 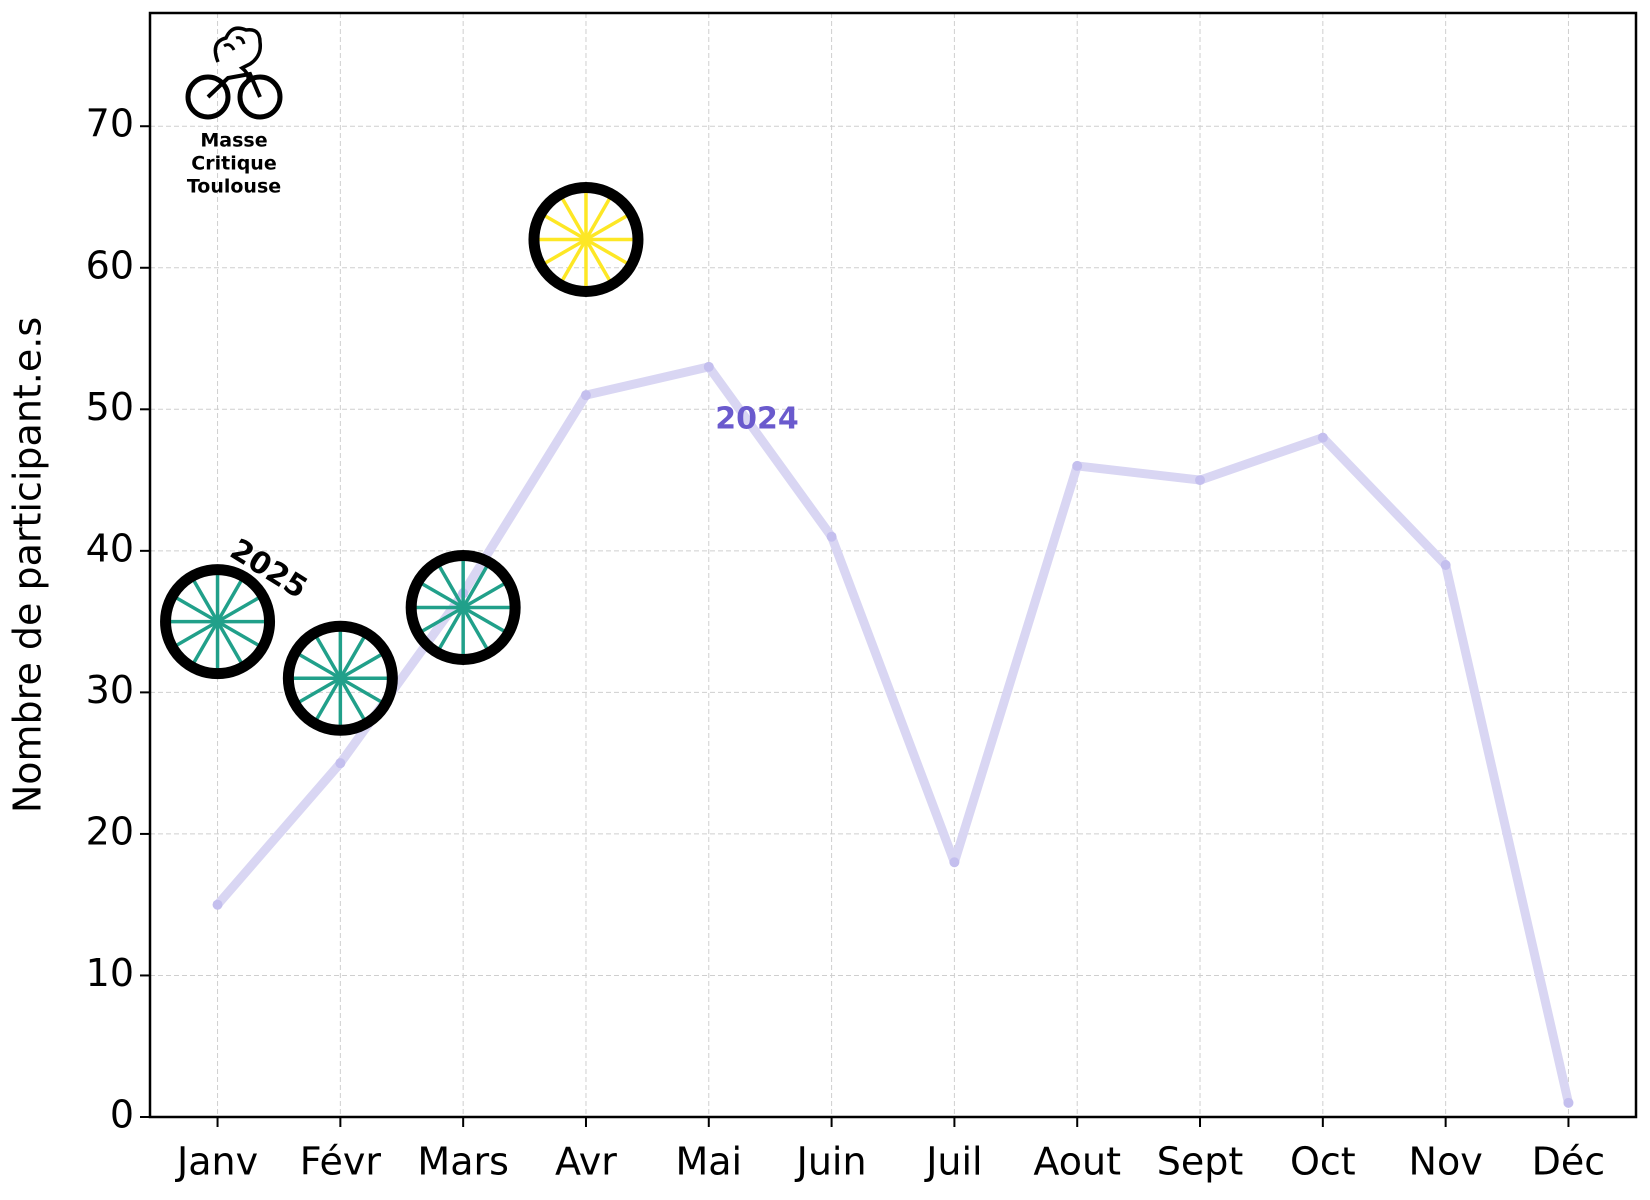 What do you see at coordinates (216, 1162) in the screenshot?
I see `x-tick-label: Janv` at bounding box center [216, 1162].